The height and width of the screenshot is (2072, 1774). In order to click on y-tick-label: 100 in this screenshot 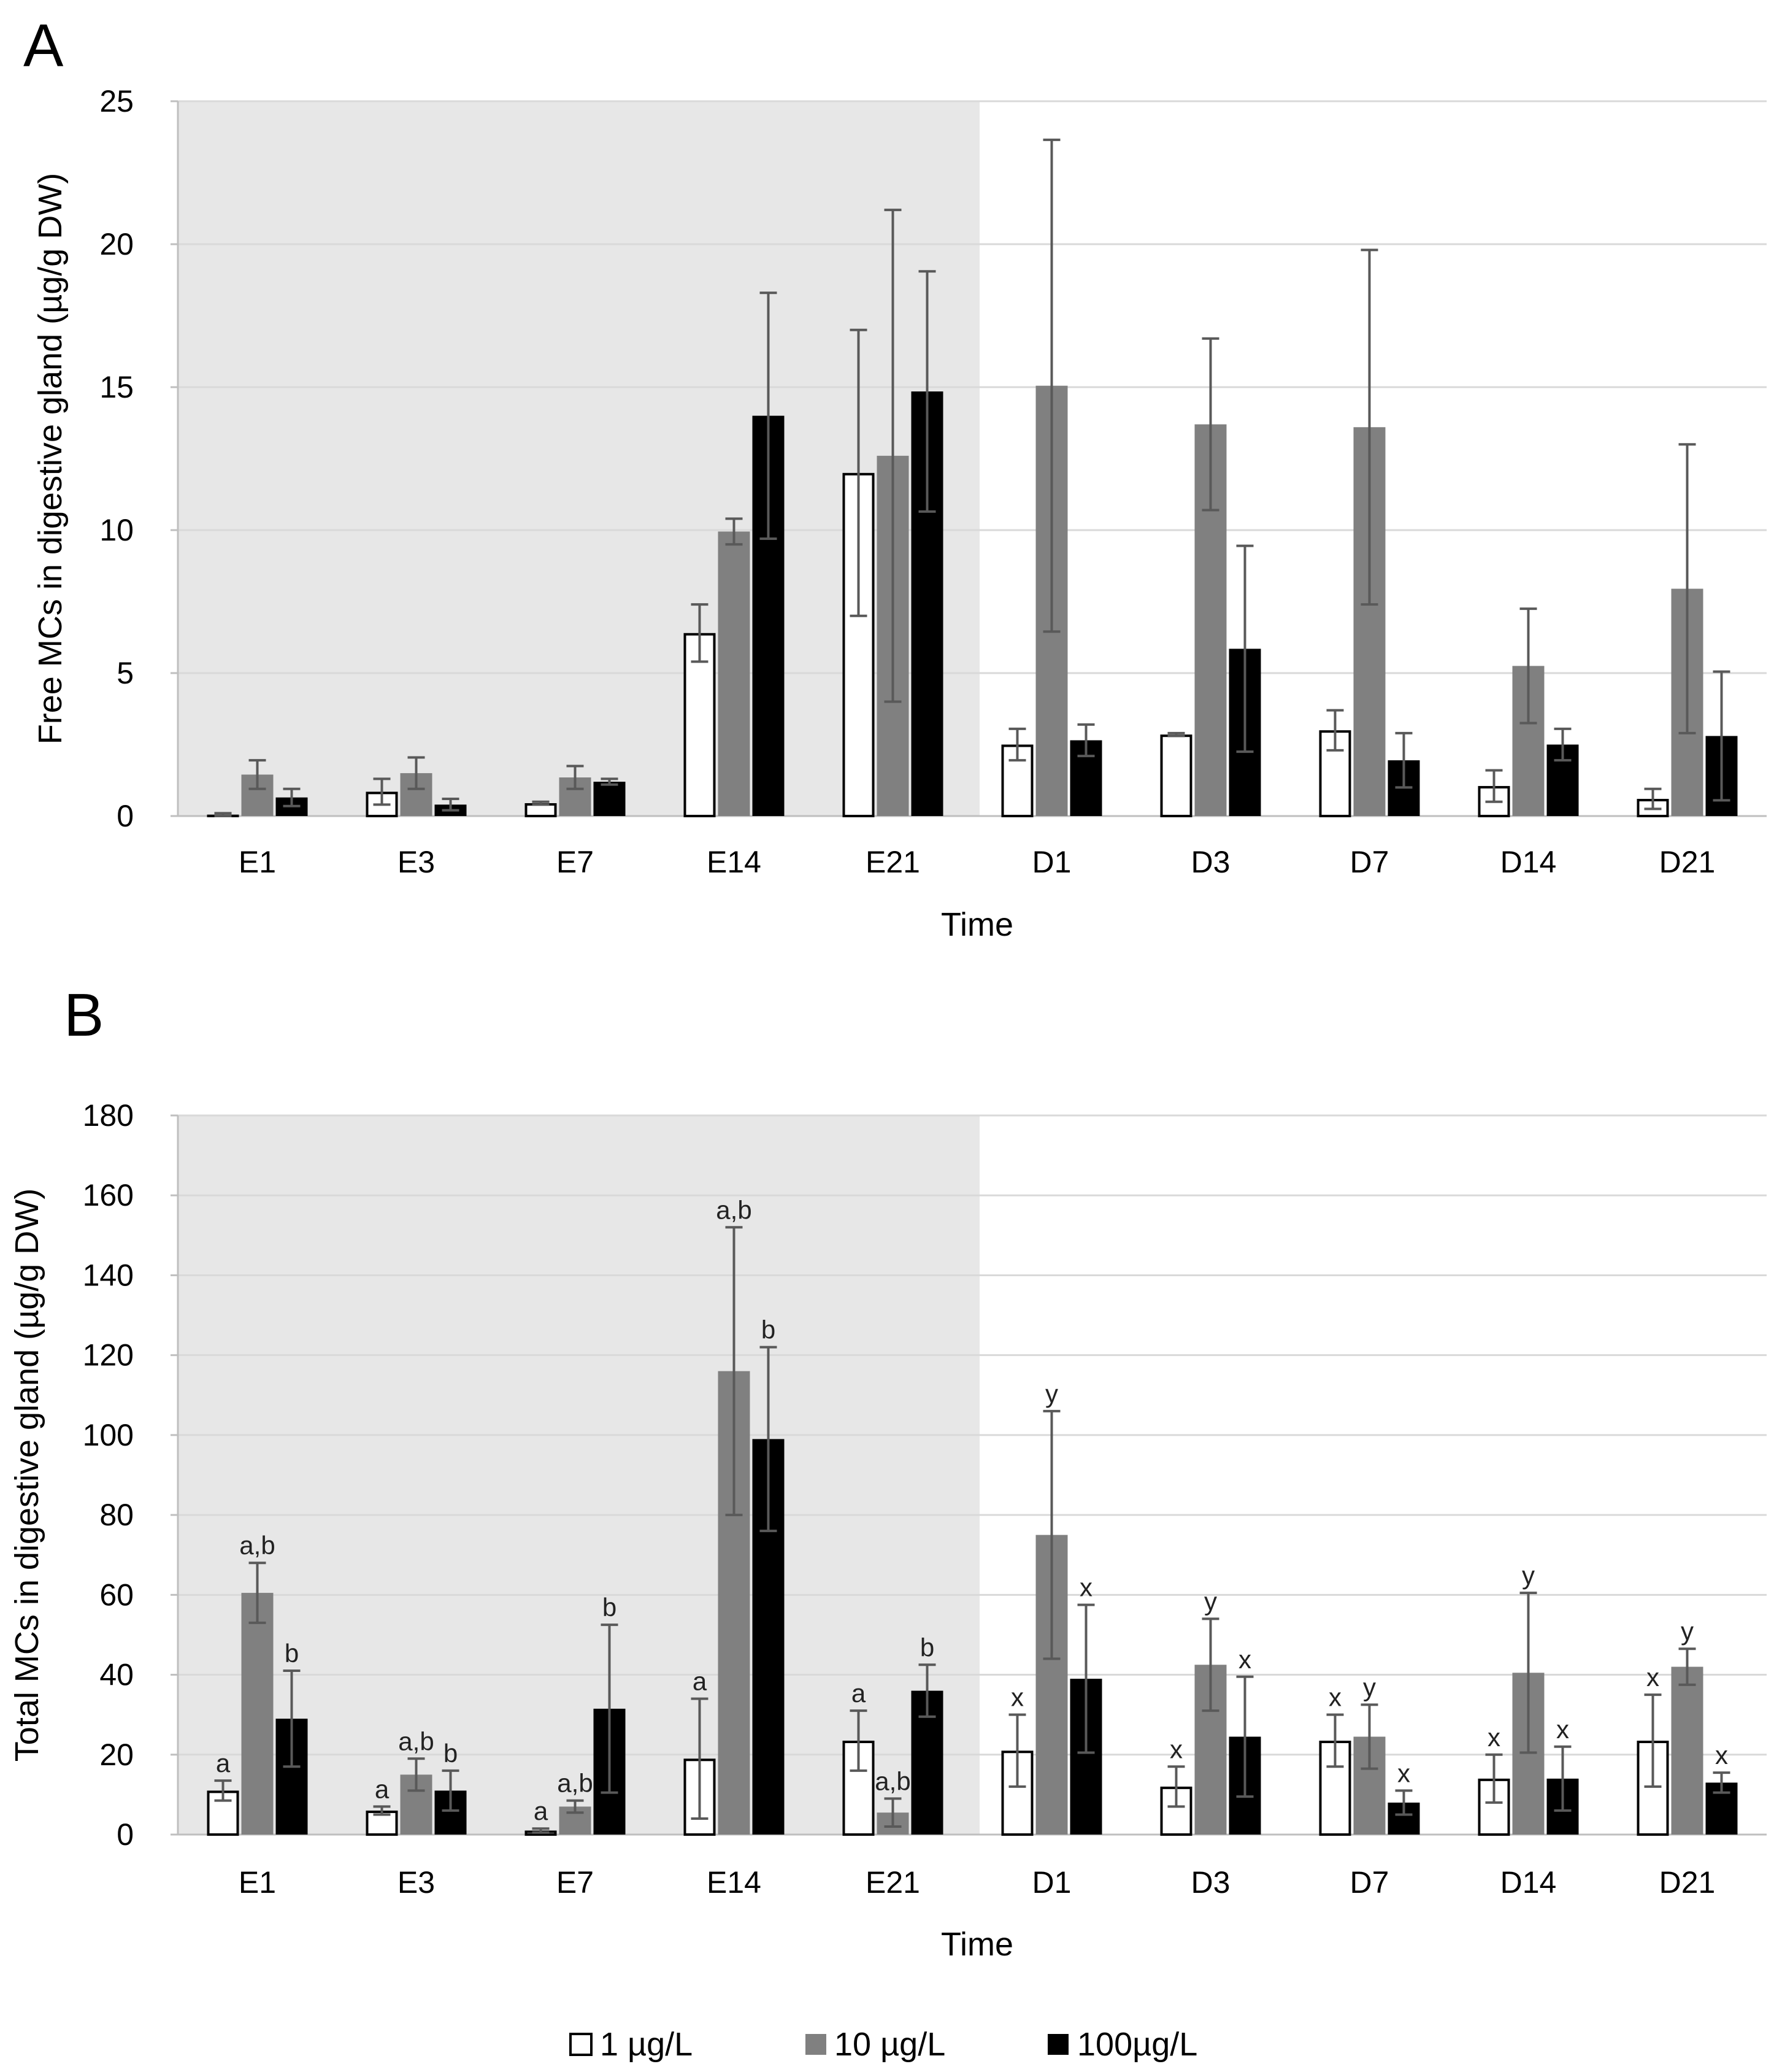, I will do `click(108, 1435)`.